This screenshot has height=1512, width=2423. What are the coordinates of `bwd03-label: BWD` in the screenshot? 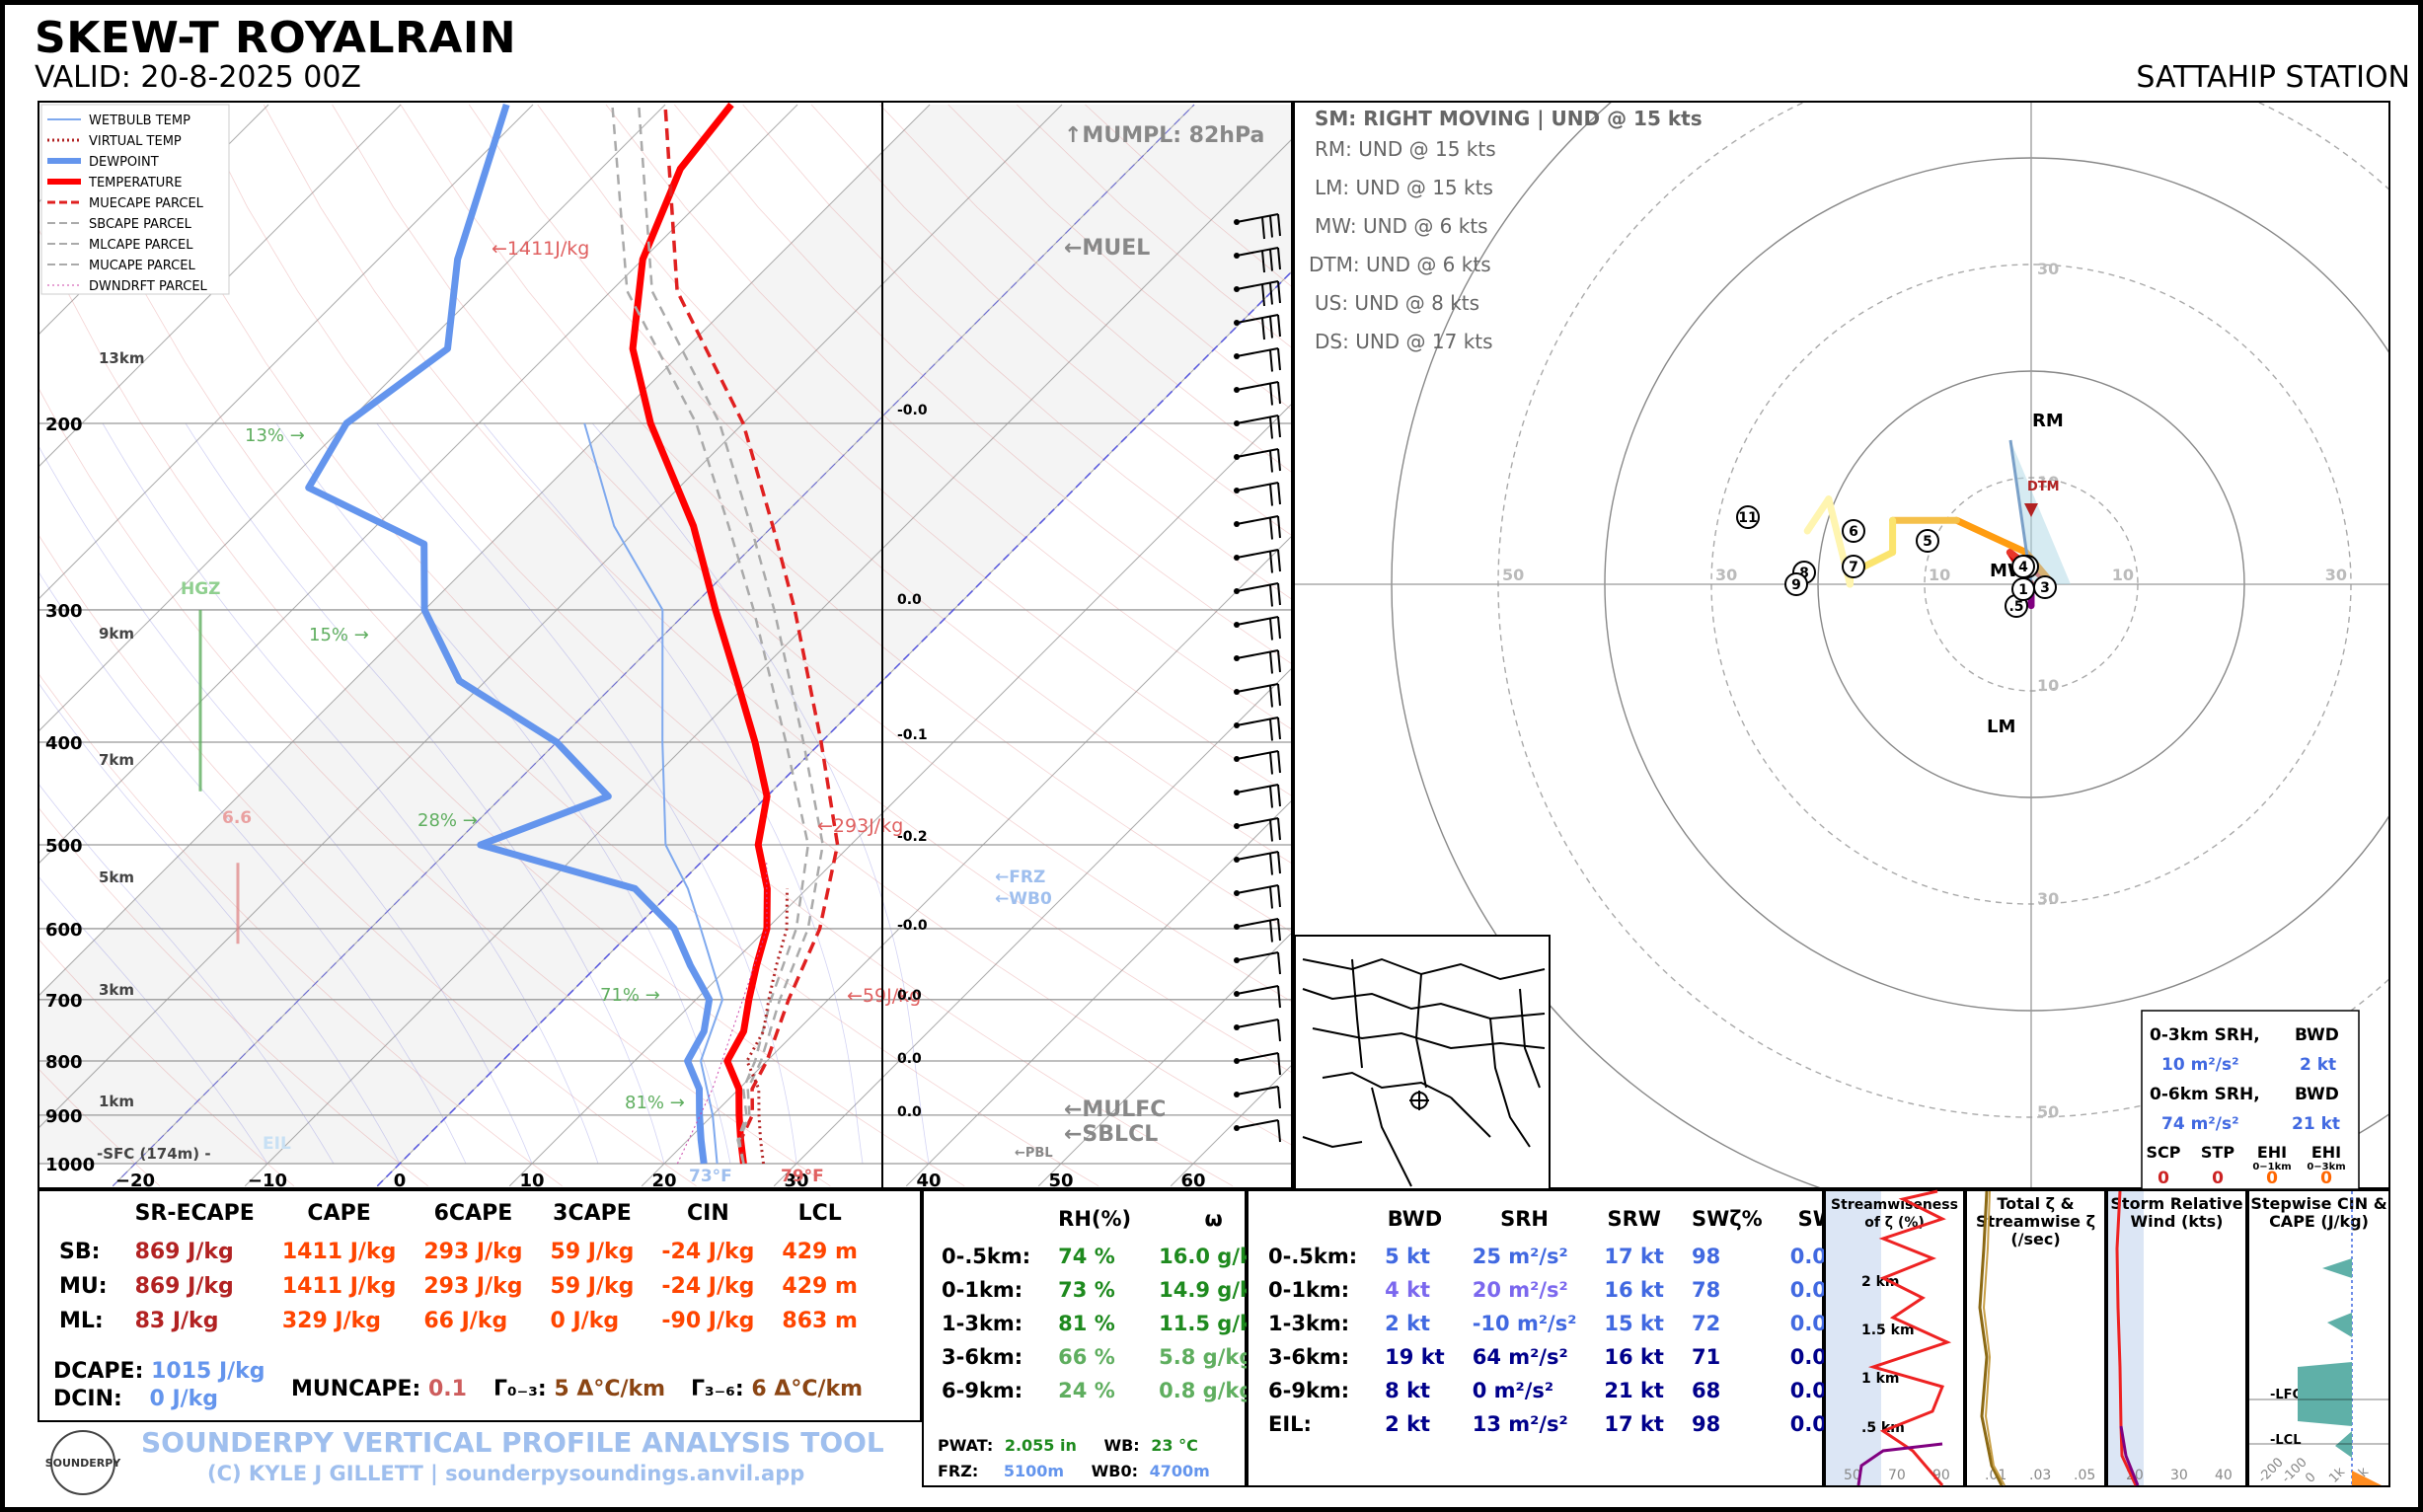 It's located at (2317, 1035).